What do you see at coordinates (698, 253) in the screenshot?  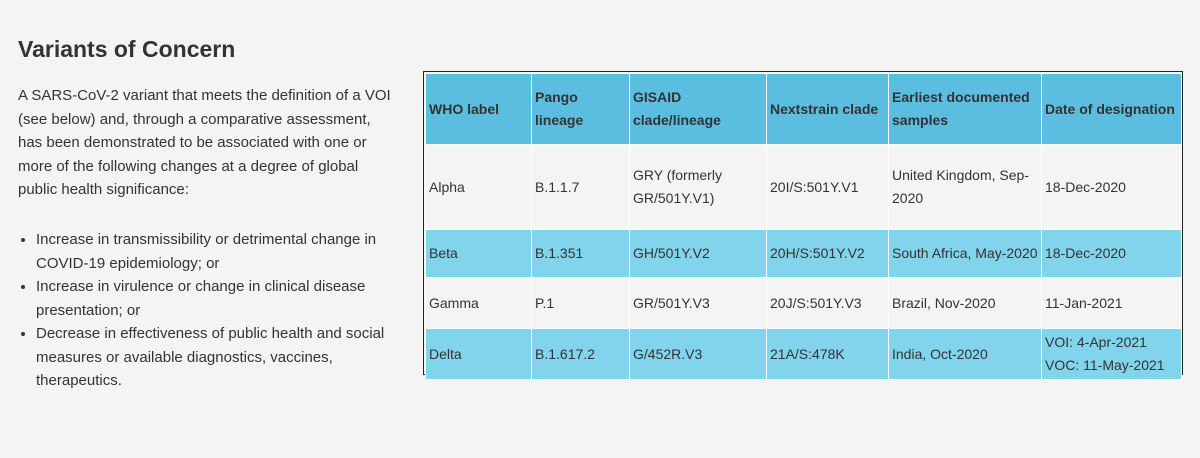 I see `table-cell: GH/501Y.V2` at bounding box center [698, 253].